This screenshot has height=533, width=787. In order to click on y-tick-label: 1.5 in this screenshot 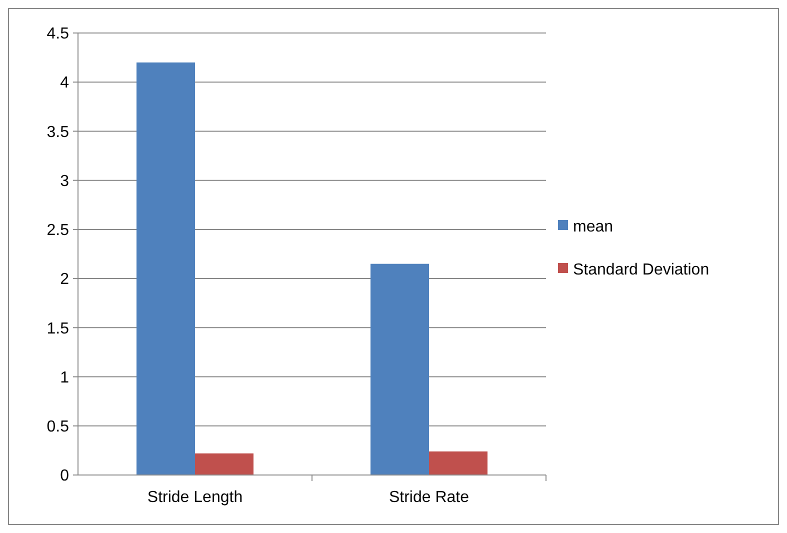, I will do `click(58, 329)`.